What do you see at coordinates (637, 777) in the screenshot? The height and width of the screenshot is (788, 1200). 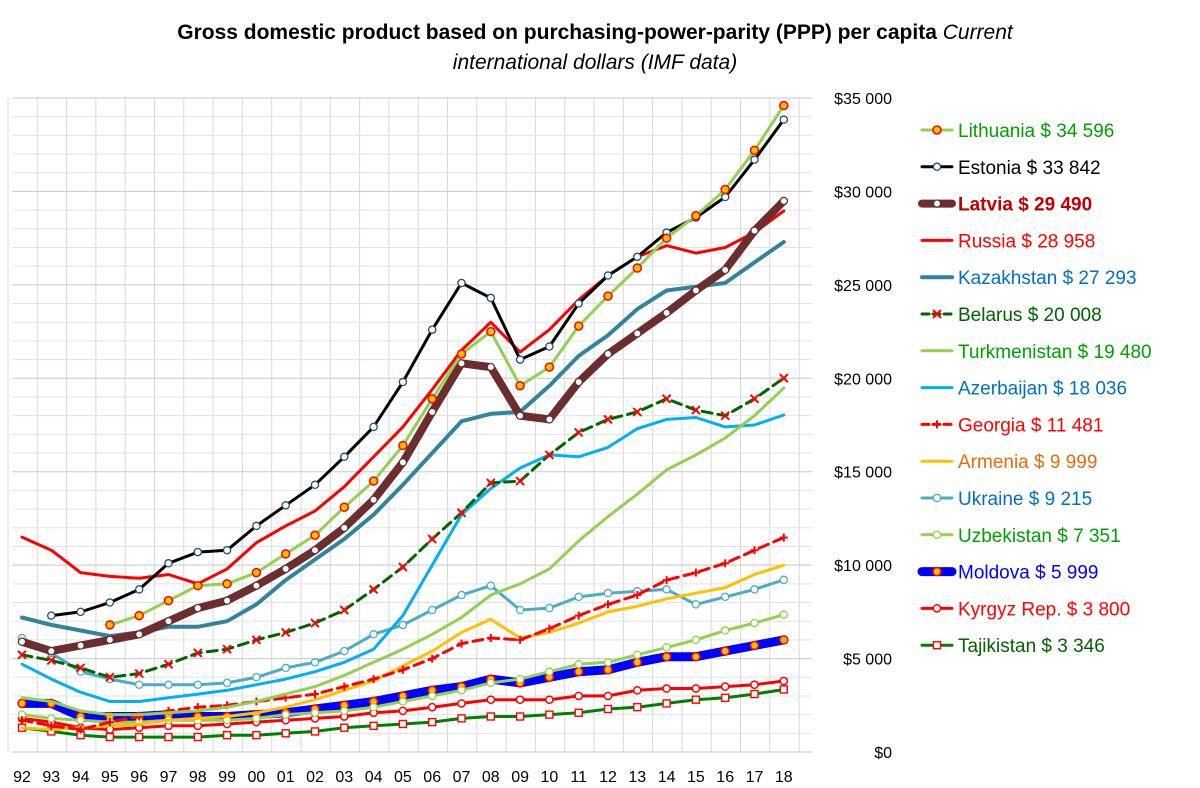 I see `x-tick-label: 13` at bounding box center [637, 777].